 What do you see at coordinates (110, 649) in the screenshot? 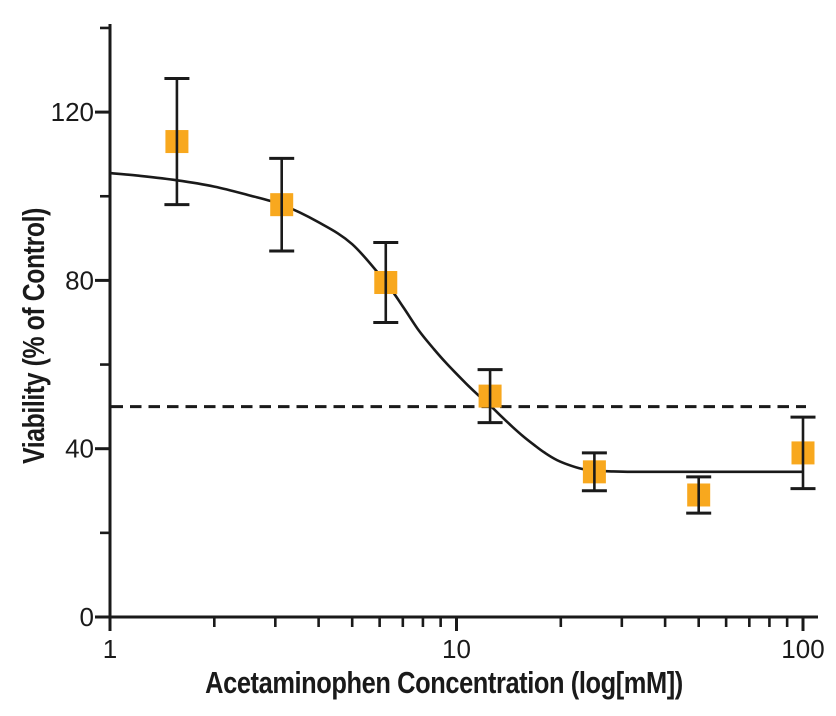
I see `x-tick-label: 1` at bounding box center [110, 649].